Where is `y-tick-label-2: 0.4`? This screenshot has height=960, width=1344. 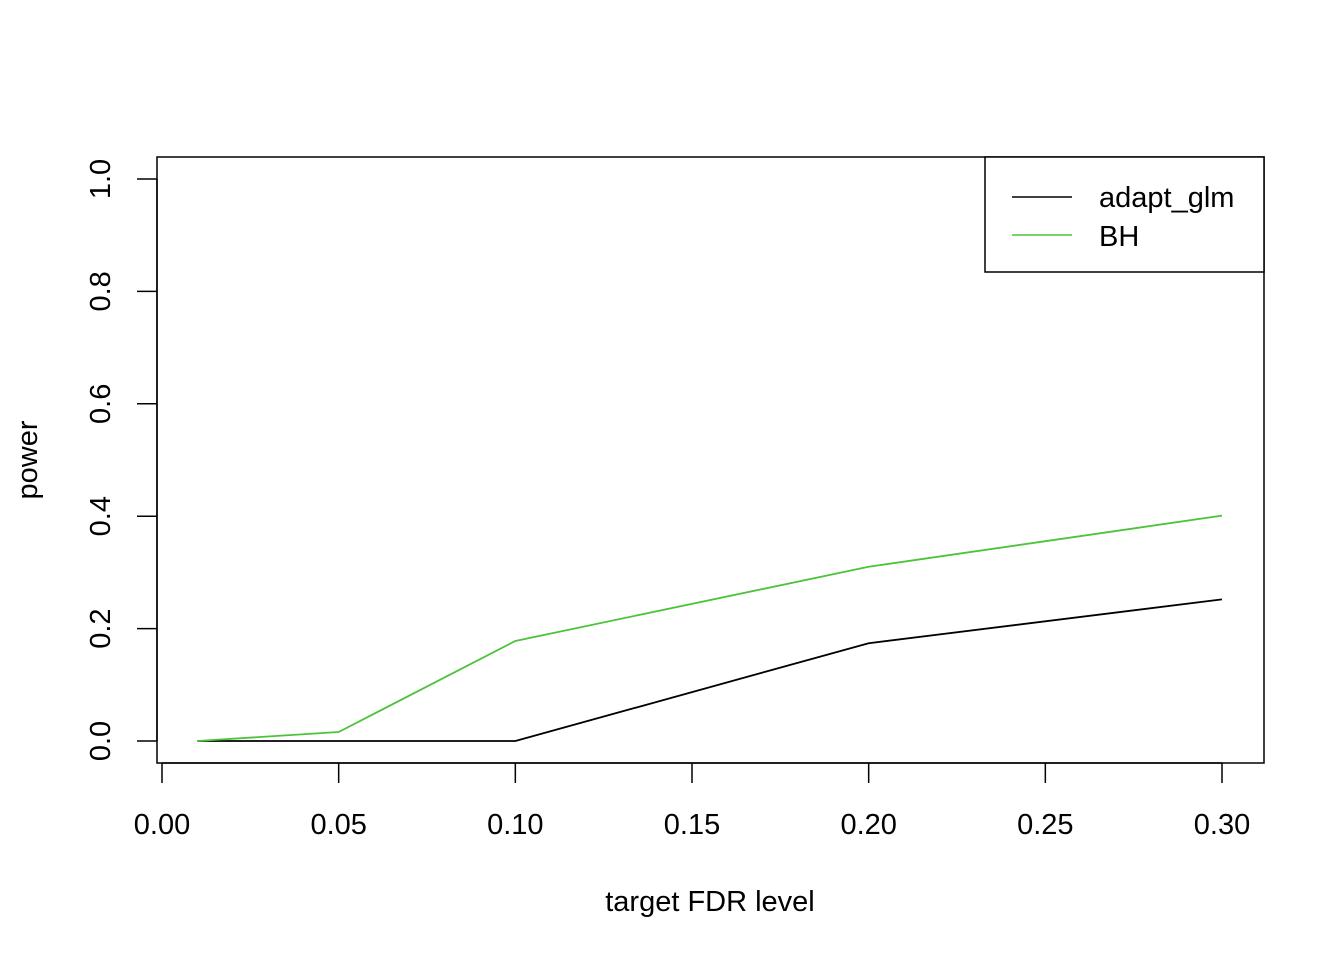 y-tick-label-2: 0.4 is located at coordinates (101, 516).